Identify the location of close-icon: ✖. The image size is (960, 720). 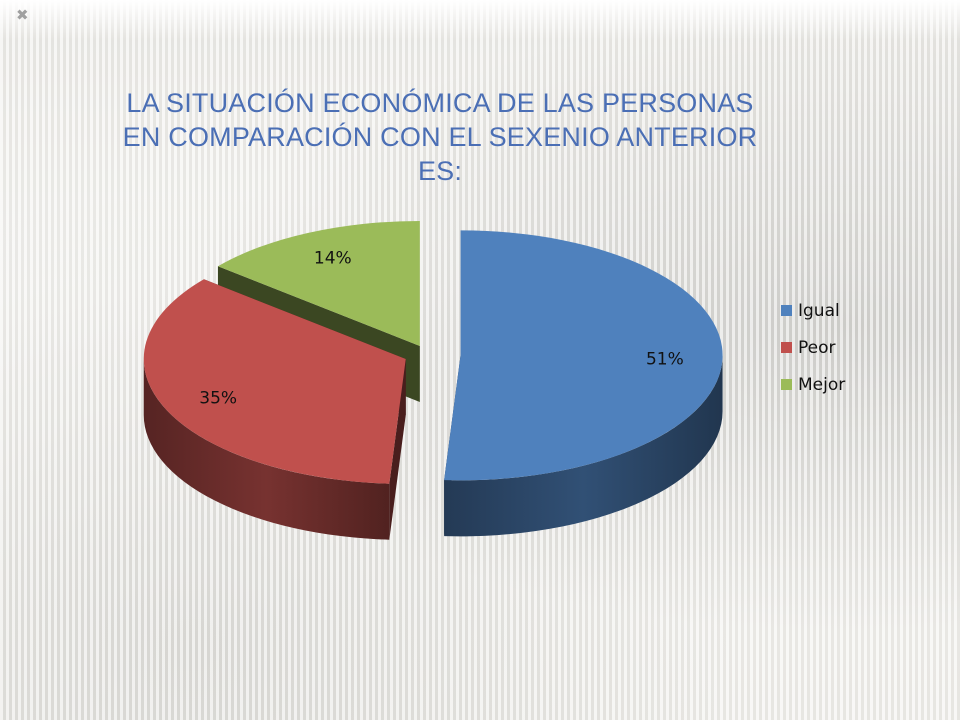
(22, 15).